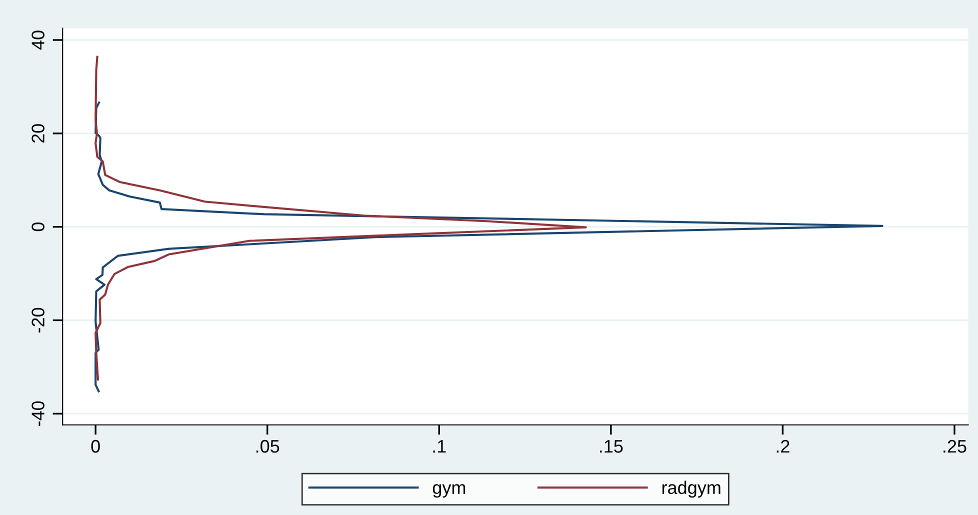 This screenshot has height=515, width=978. Describe the element at coordinates (449, 491) in the screenshot. I see `text: gym` at that location.